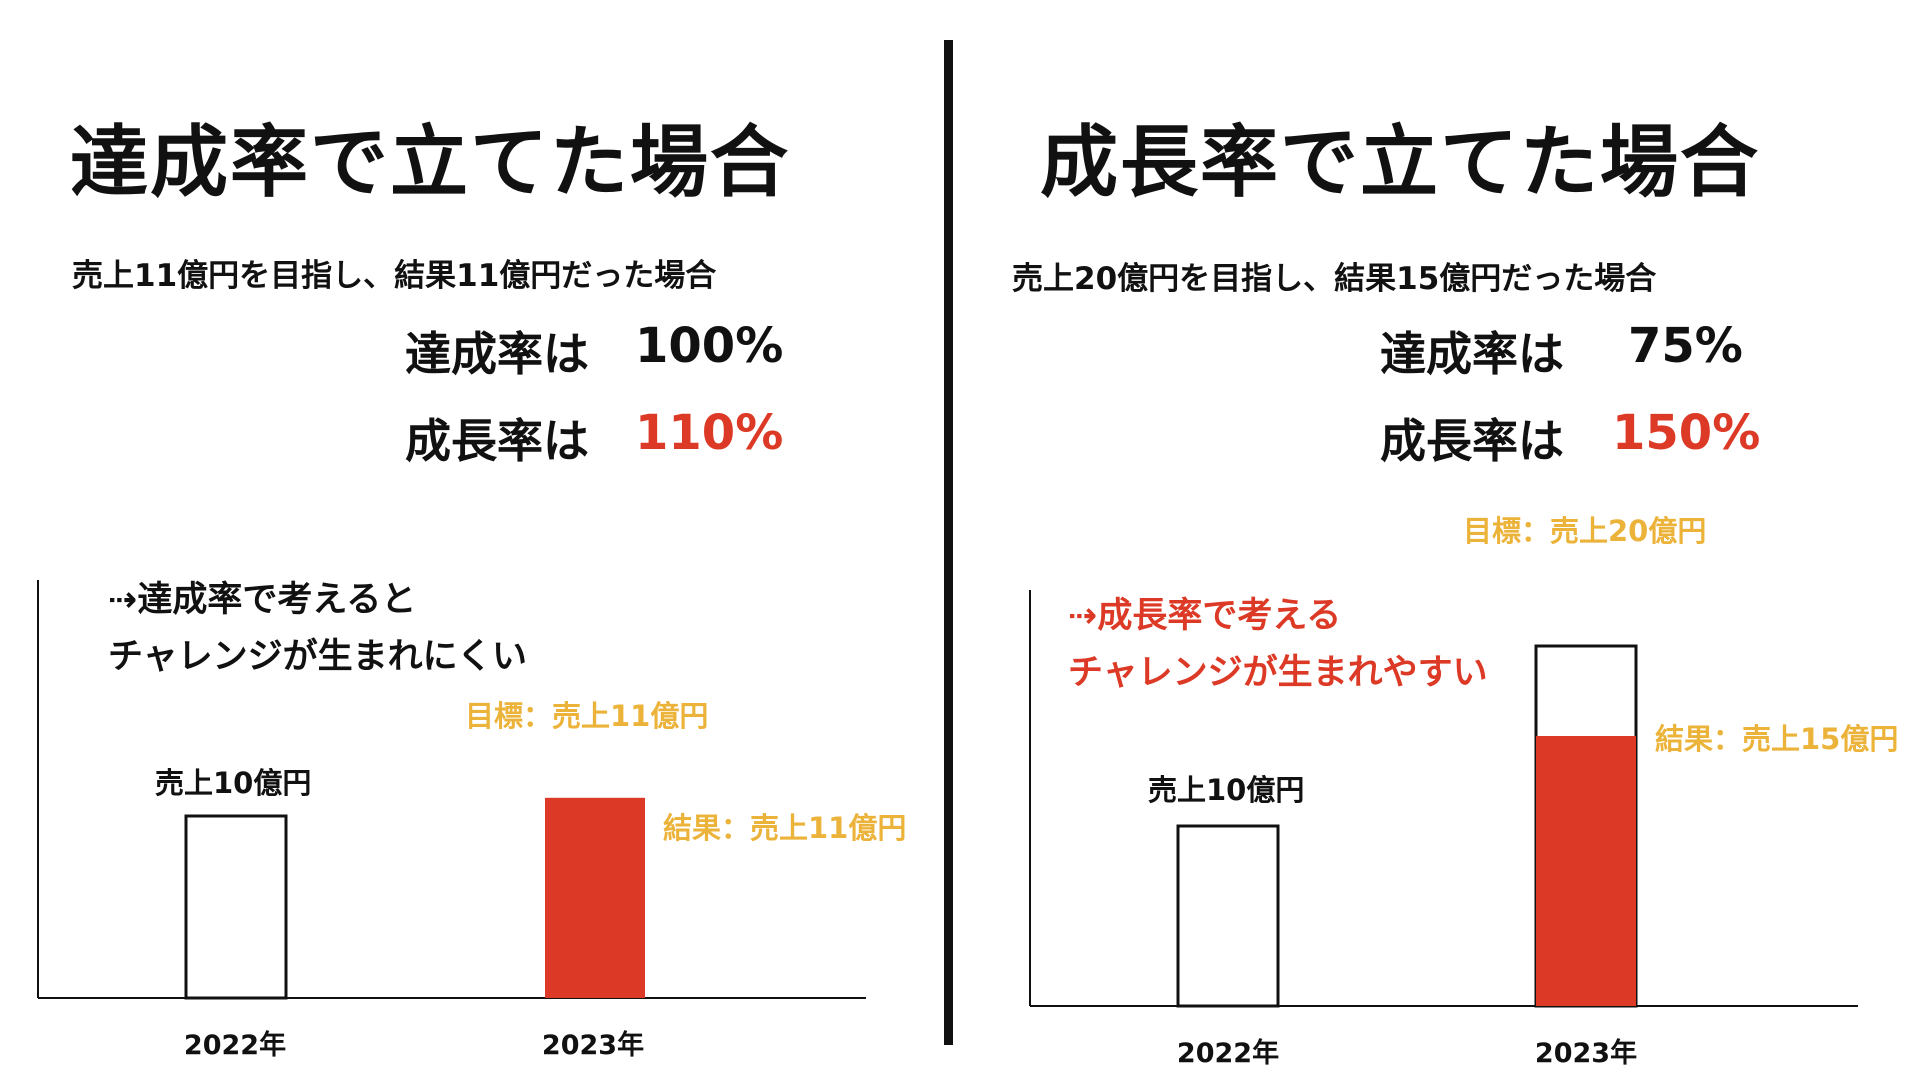  Describe the element at coordinates (394, 276) in the screenshot. I see `left-subtitle: 売上11億円を目指し、結果11億円だった場合` at that location.